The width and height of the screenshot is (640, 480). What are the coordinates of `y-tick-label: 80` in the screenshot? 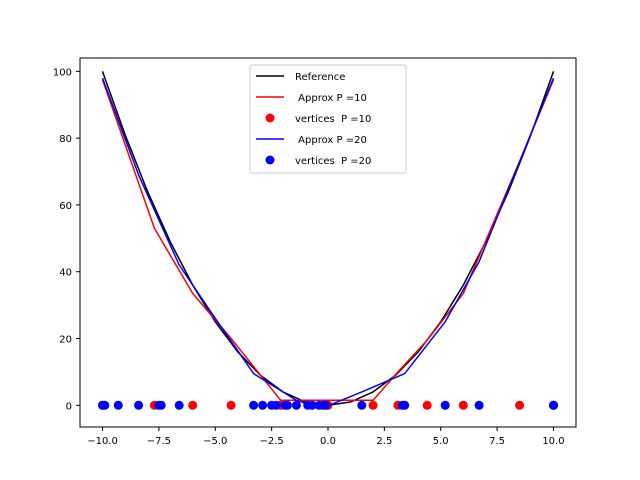 It's located at (65, 139).